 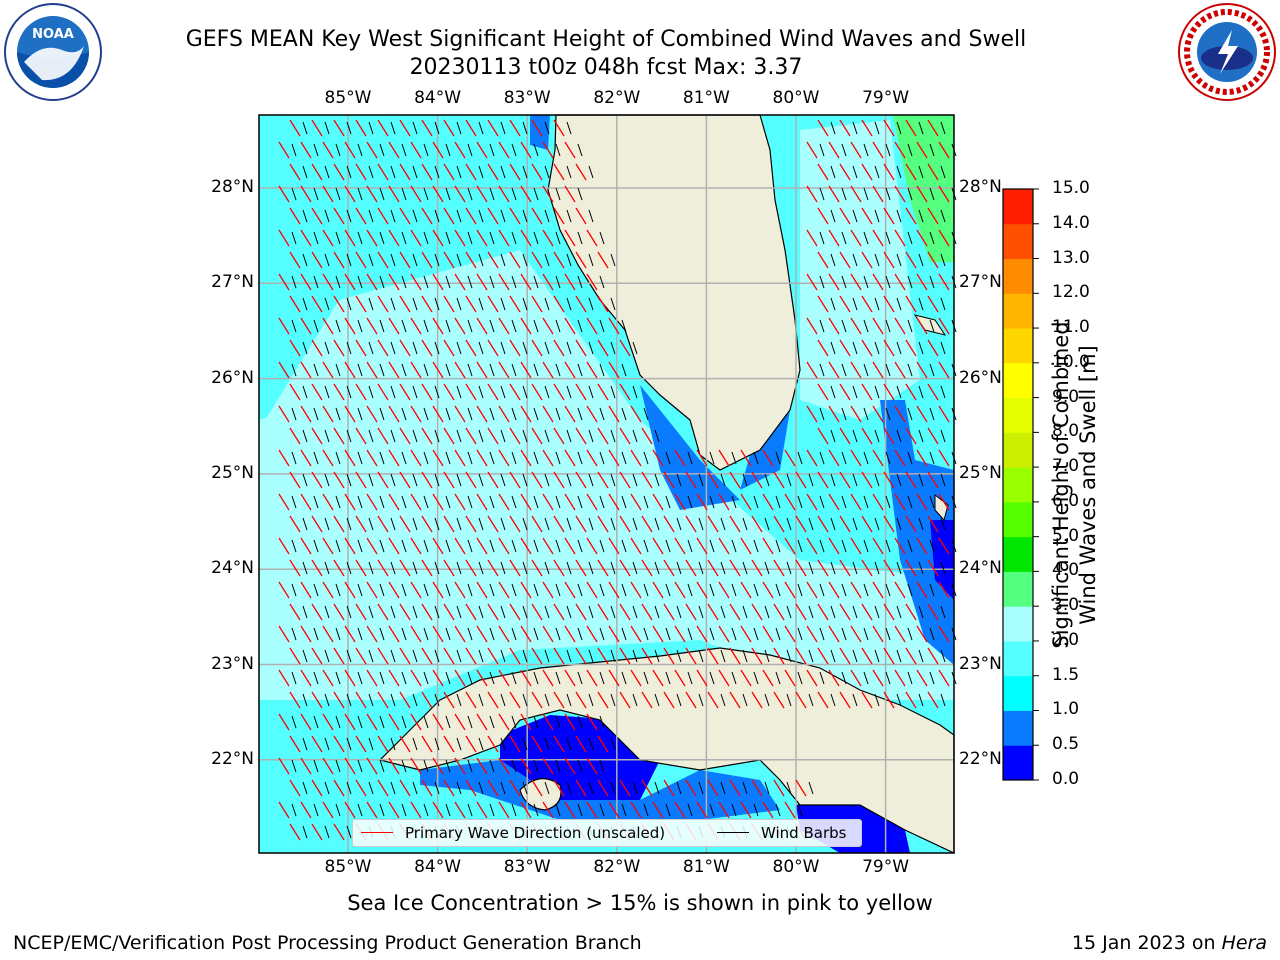 I want to click on noaa-logo: NOAA, so click(x=53, y=52).